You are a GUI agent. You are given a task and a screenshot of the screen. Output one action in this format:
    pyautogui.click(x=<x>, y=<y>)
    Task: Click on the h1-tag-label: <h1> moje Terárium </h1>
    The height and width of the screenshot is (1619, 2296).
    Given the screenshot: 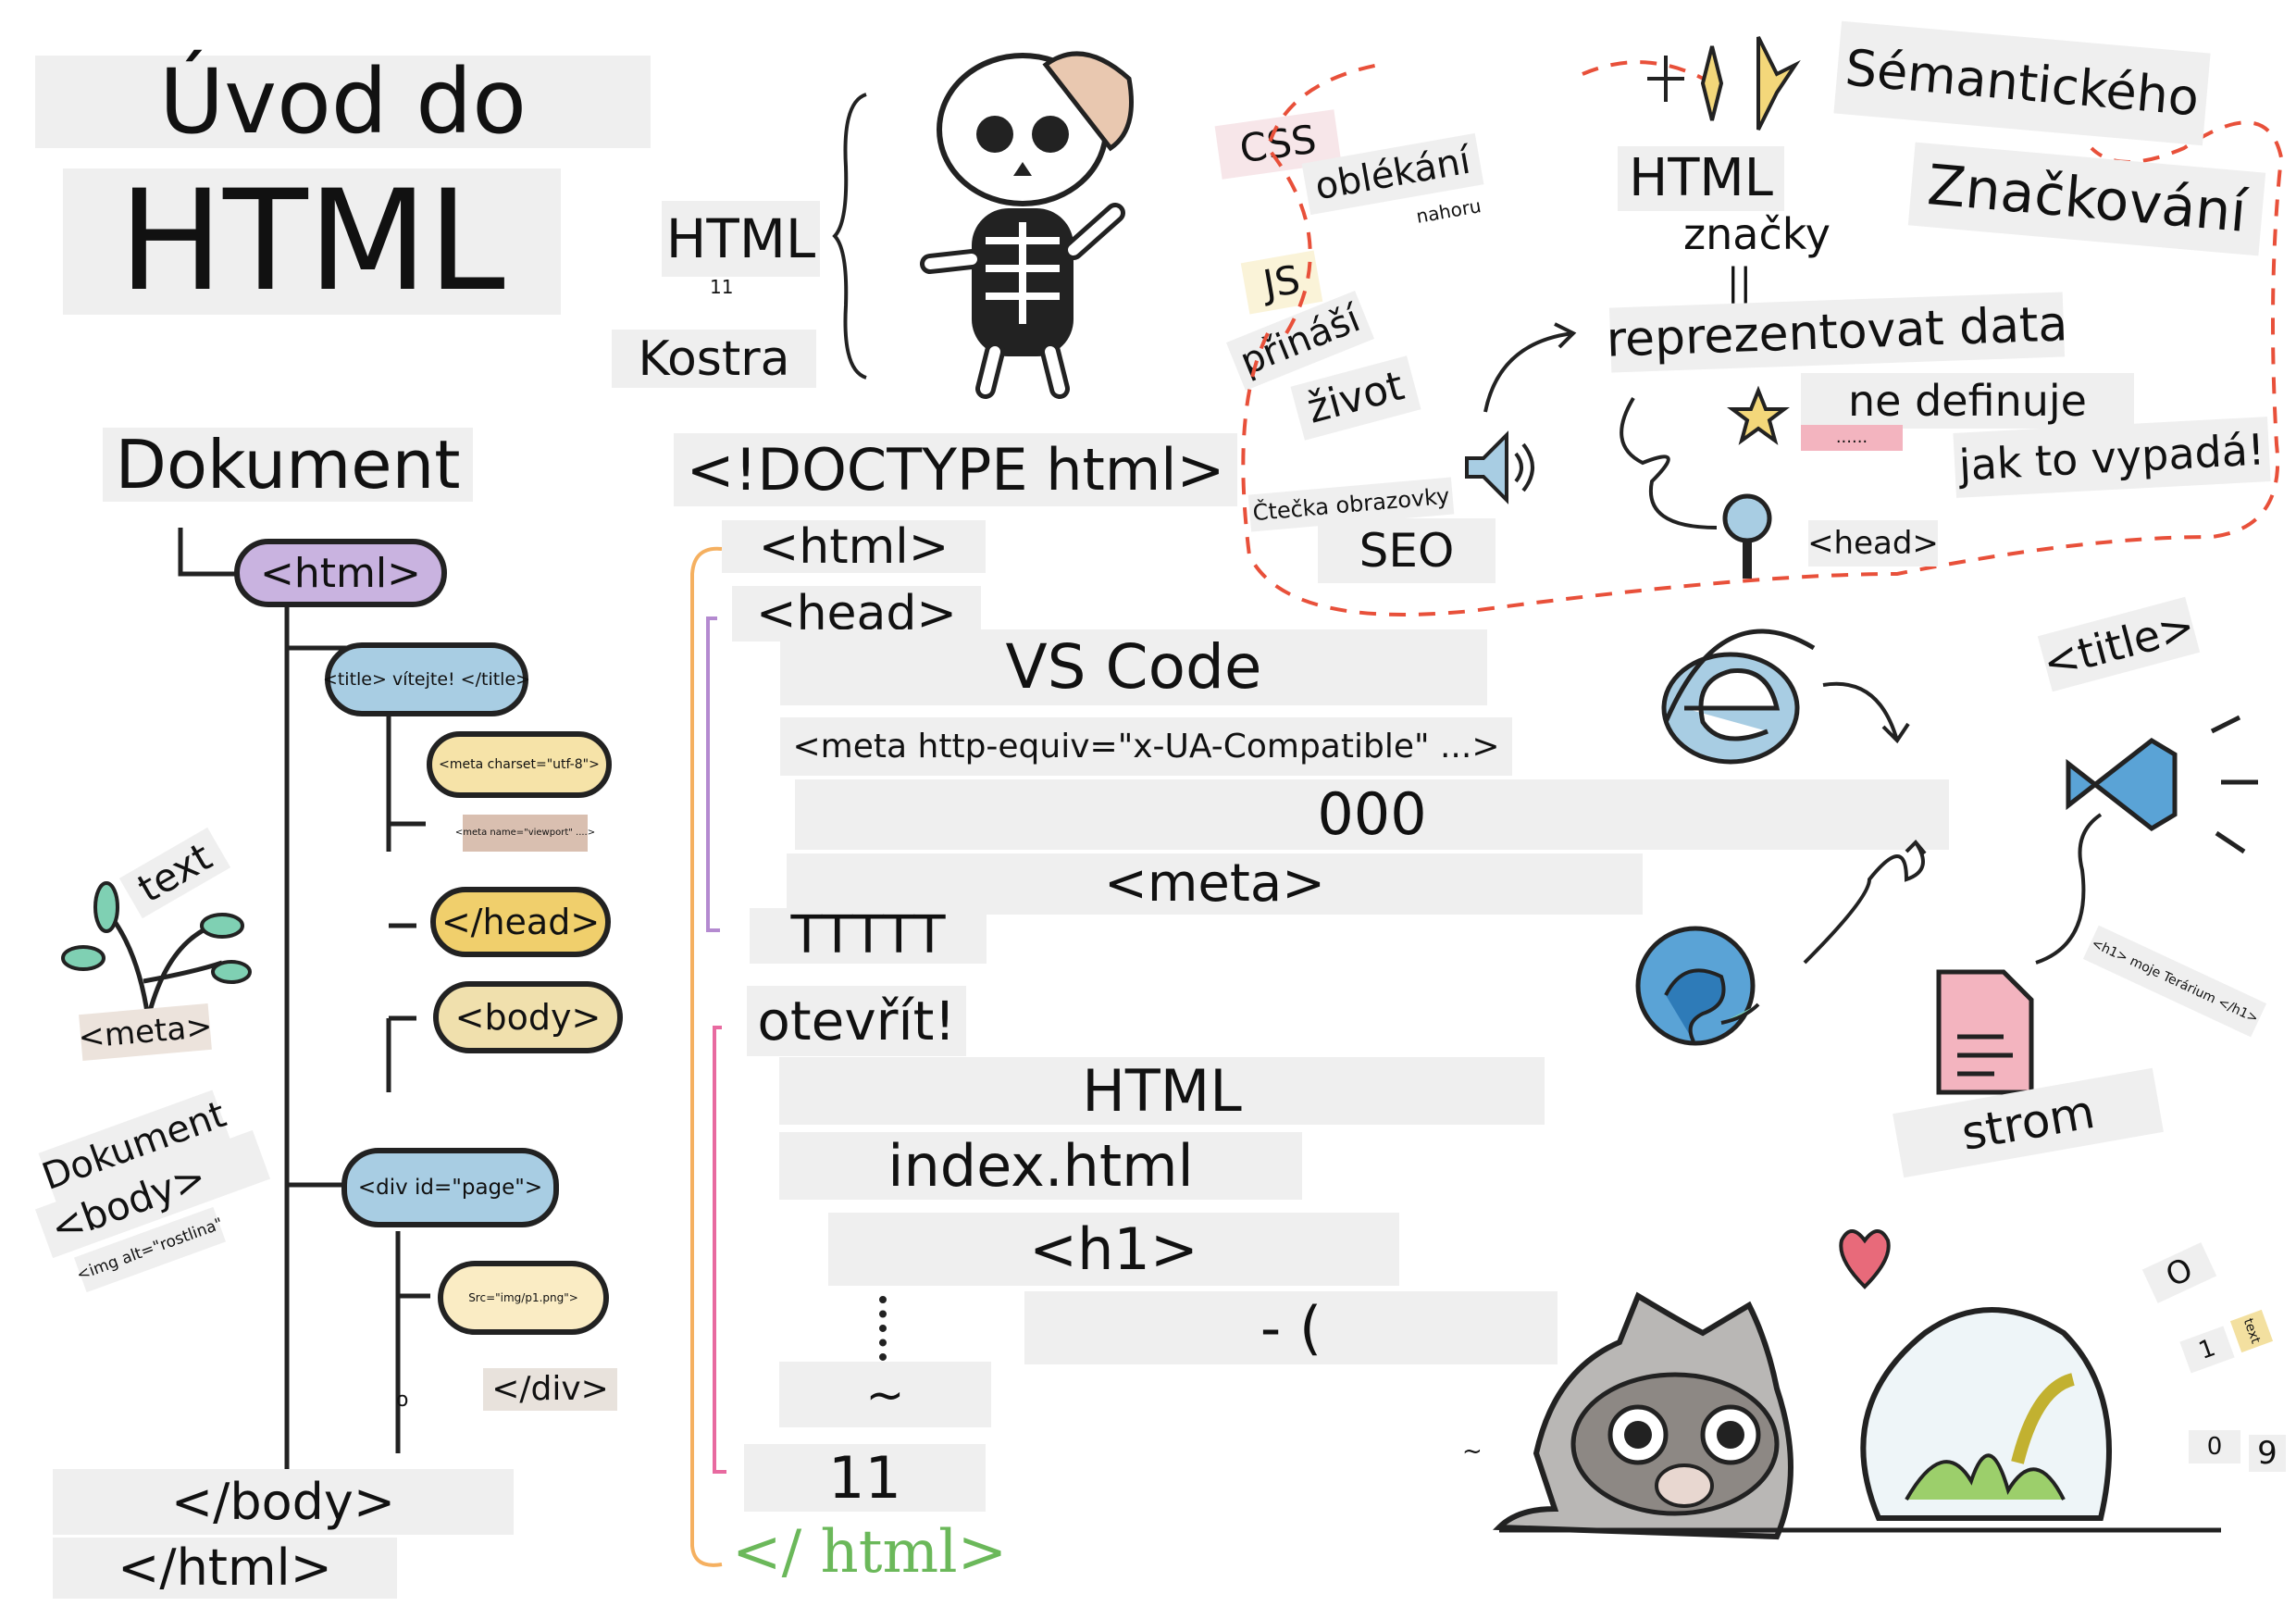 What is the action you would take?
    pyautogui.click(x=2175, y=982)
    